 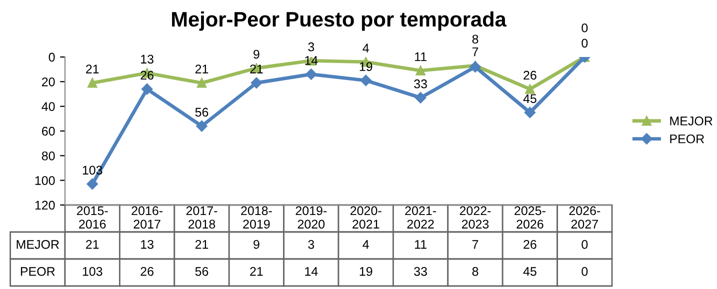 I want to click on data-label: 103, so click(x=92, y=271).